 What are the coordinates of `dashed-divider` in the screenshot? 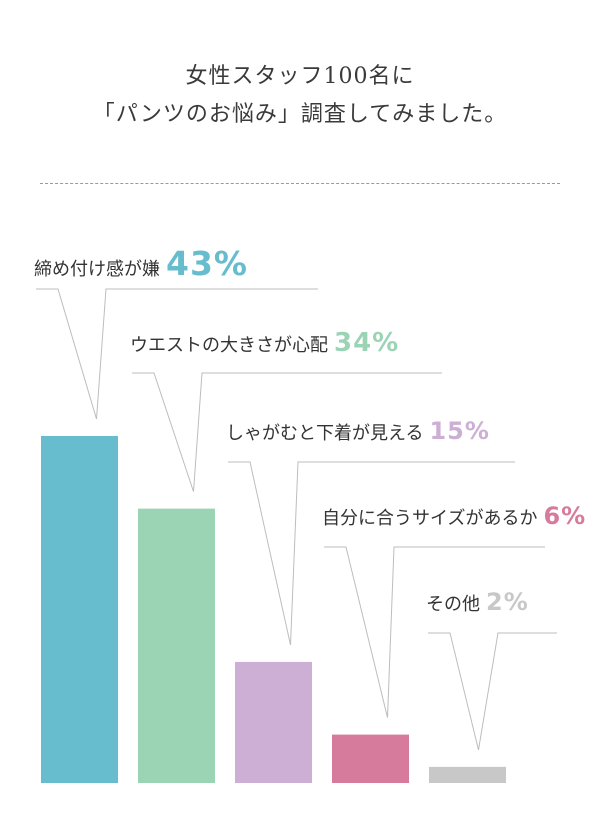 It's located at (300, 183).